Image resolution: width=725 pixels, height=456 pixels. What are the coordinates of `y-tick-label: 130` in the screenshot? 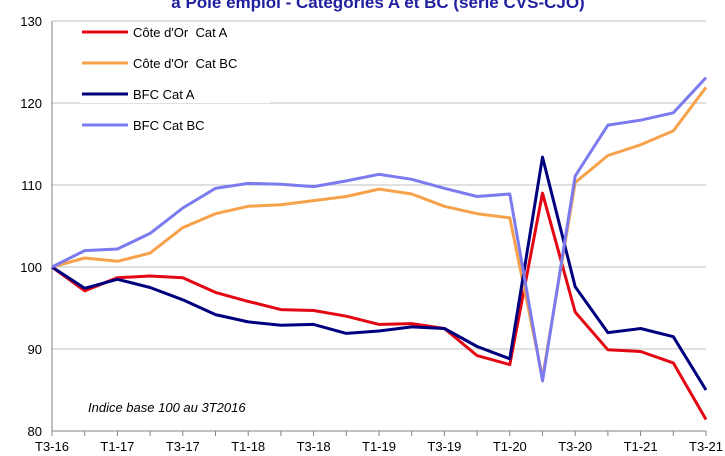 It's located at (31, 21).